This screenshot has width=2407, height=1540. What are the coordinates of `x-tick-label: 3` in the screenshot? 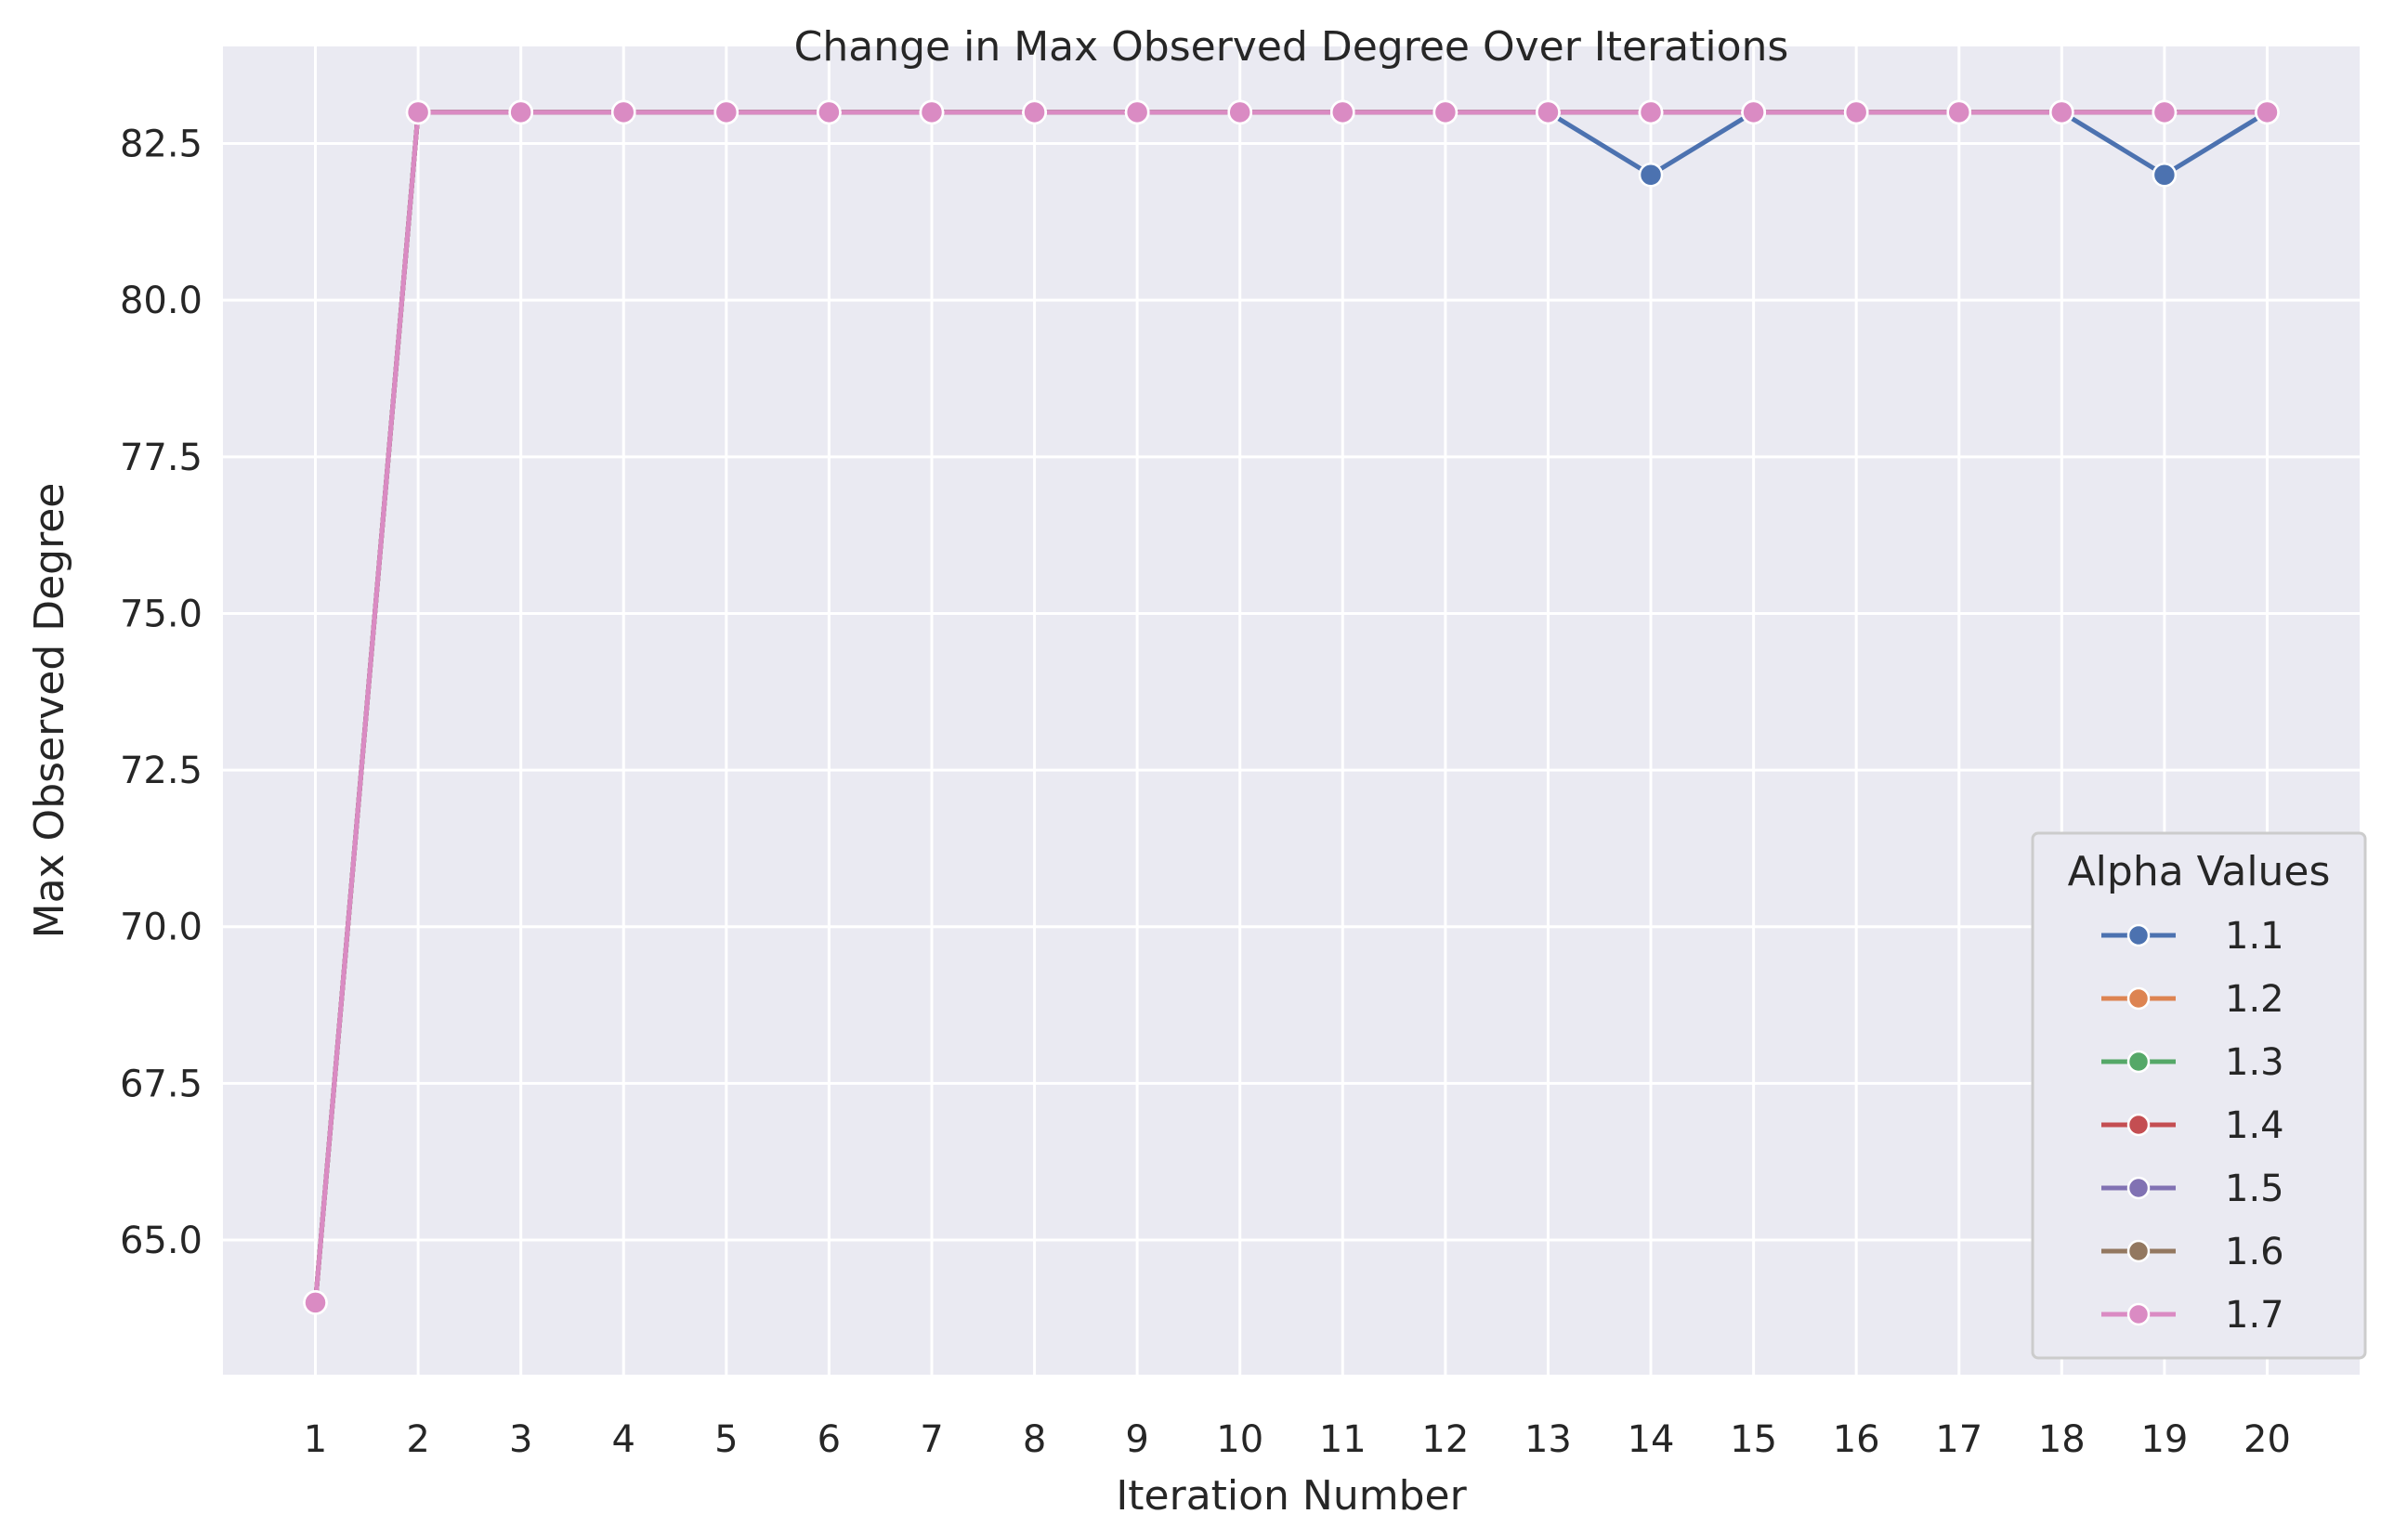 It's located at (520, 1439).